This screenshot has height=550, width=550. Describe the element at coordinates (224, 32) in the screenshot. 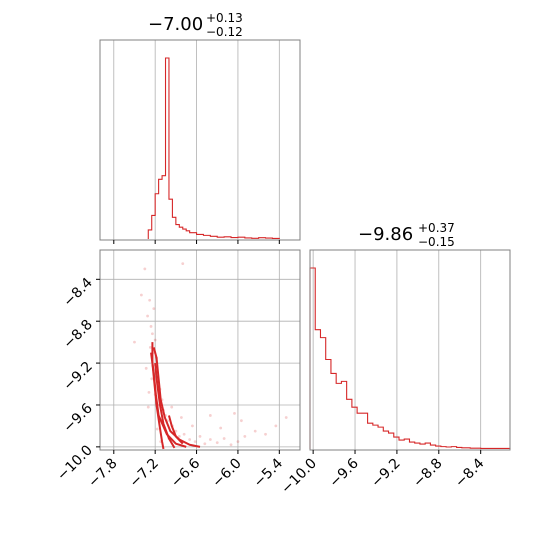

I see `hist-1-title-minus: −0.12` at that location.